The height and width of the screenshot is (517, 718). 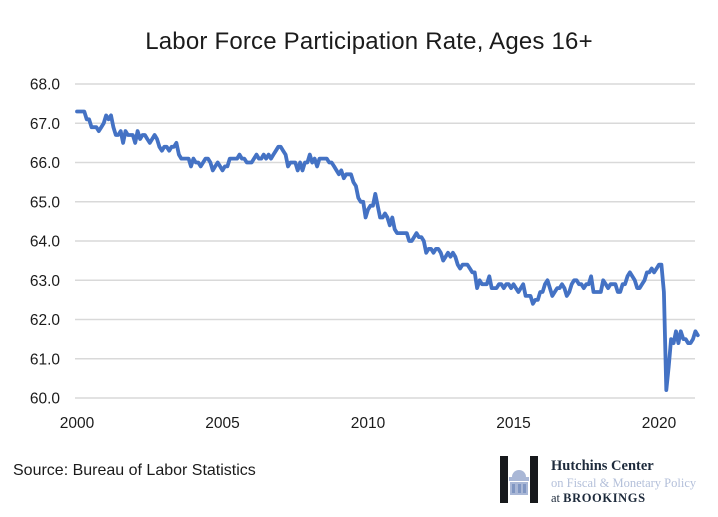 I want to click on y-tick-label: 68.0, so click(x=45, y=85).